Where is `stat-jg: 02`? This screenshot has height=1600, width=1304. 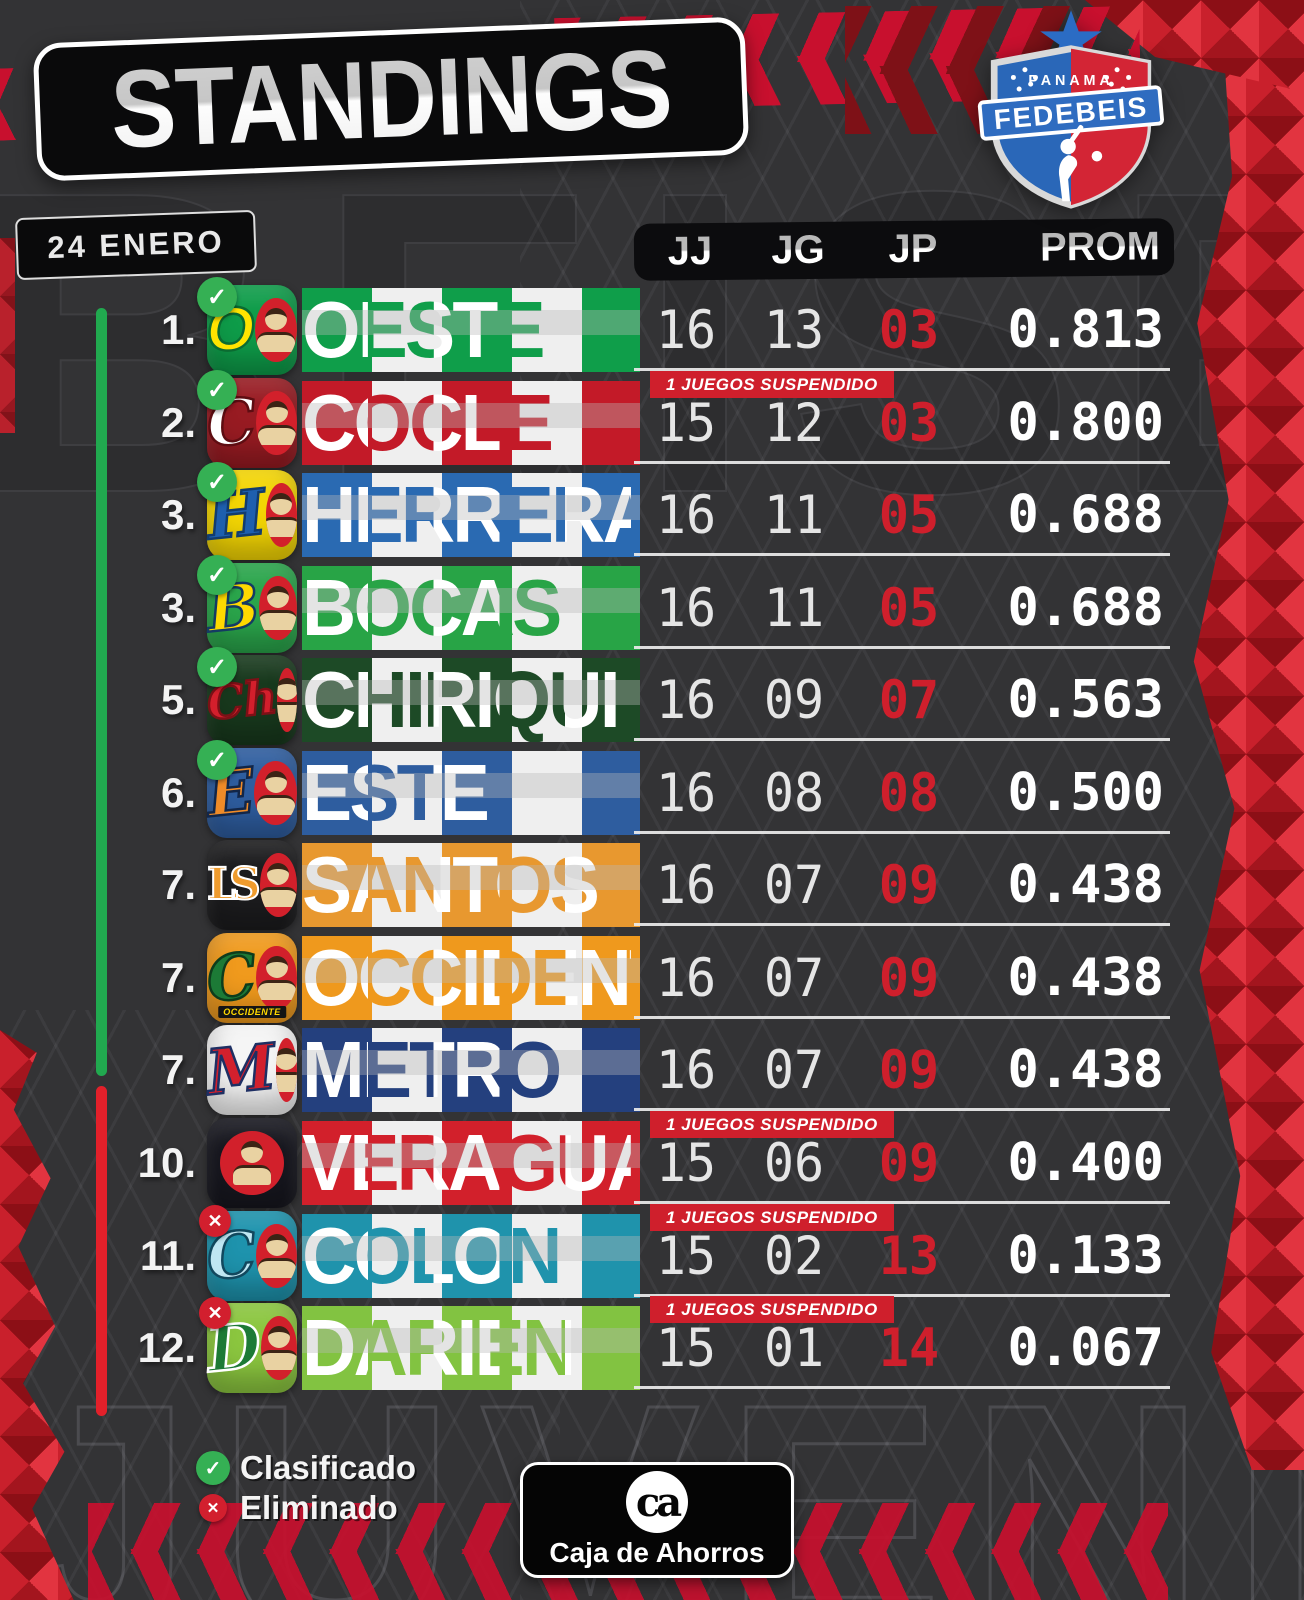
stat-jg: 02 is located at coordinates (794, 1256).